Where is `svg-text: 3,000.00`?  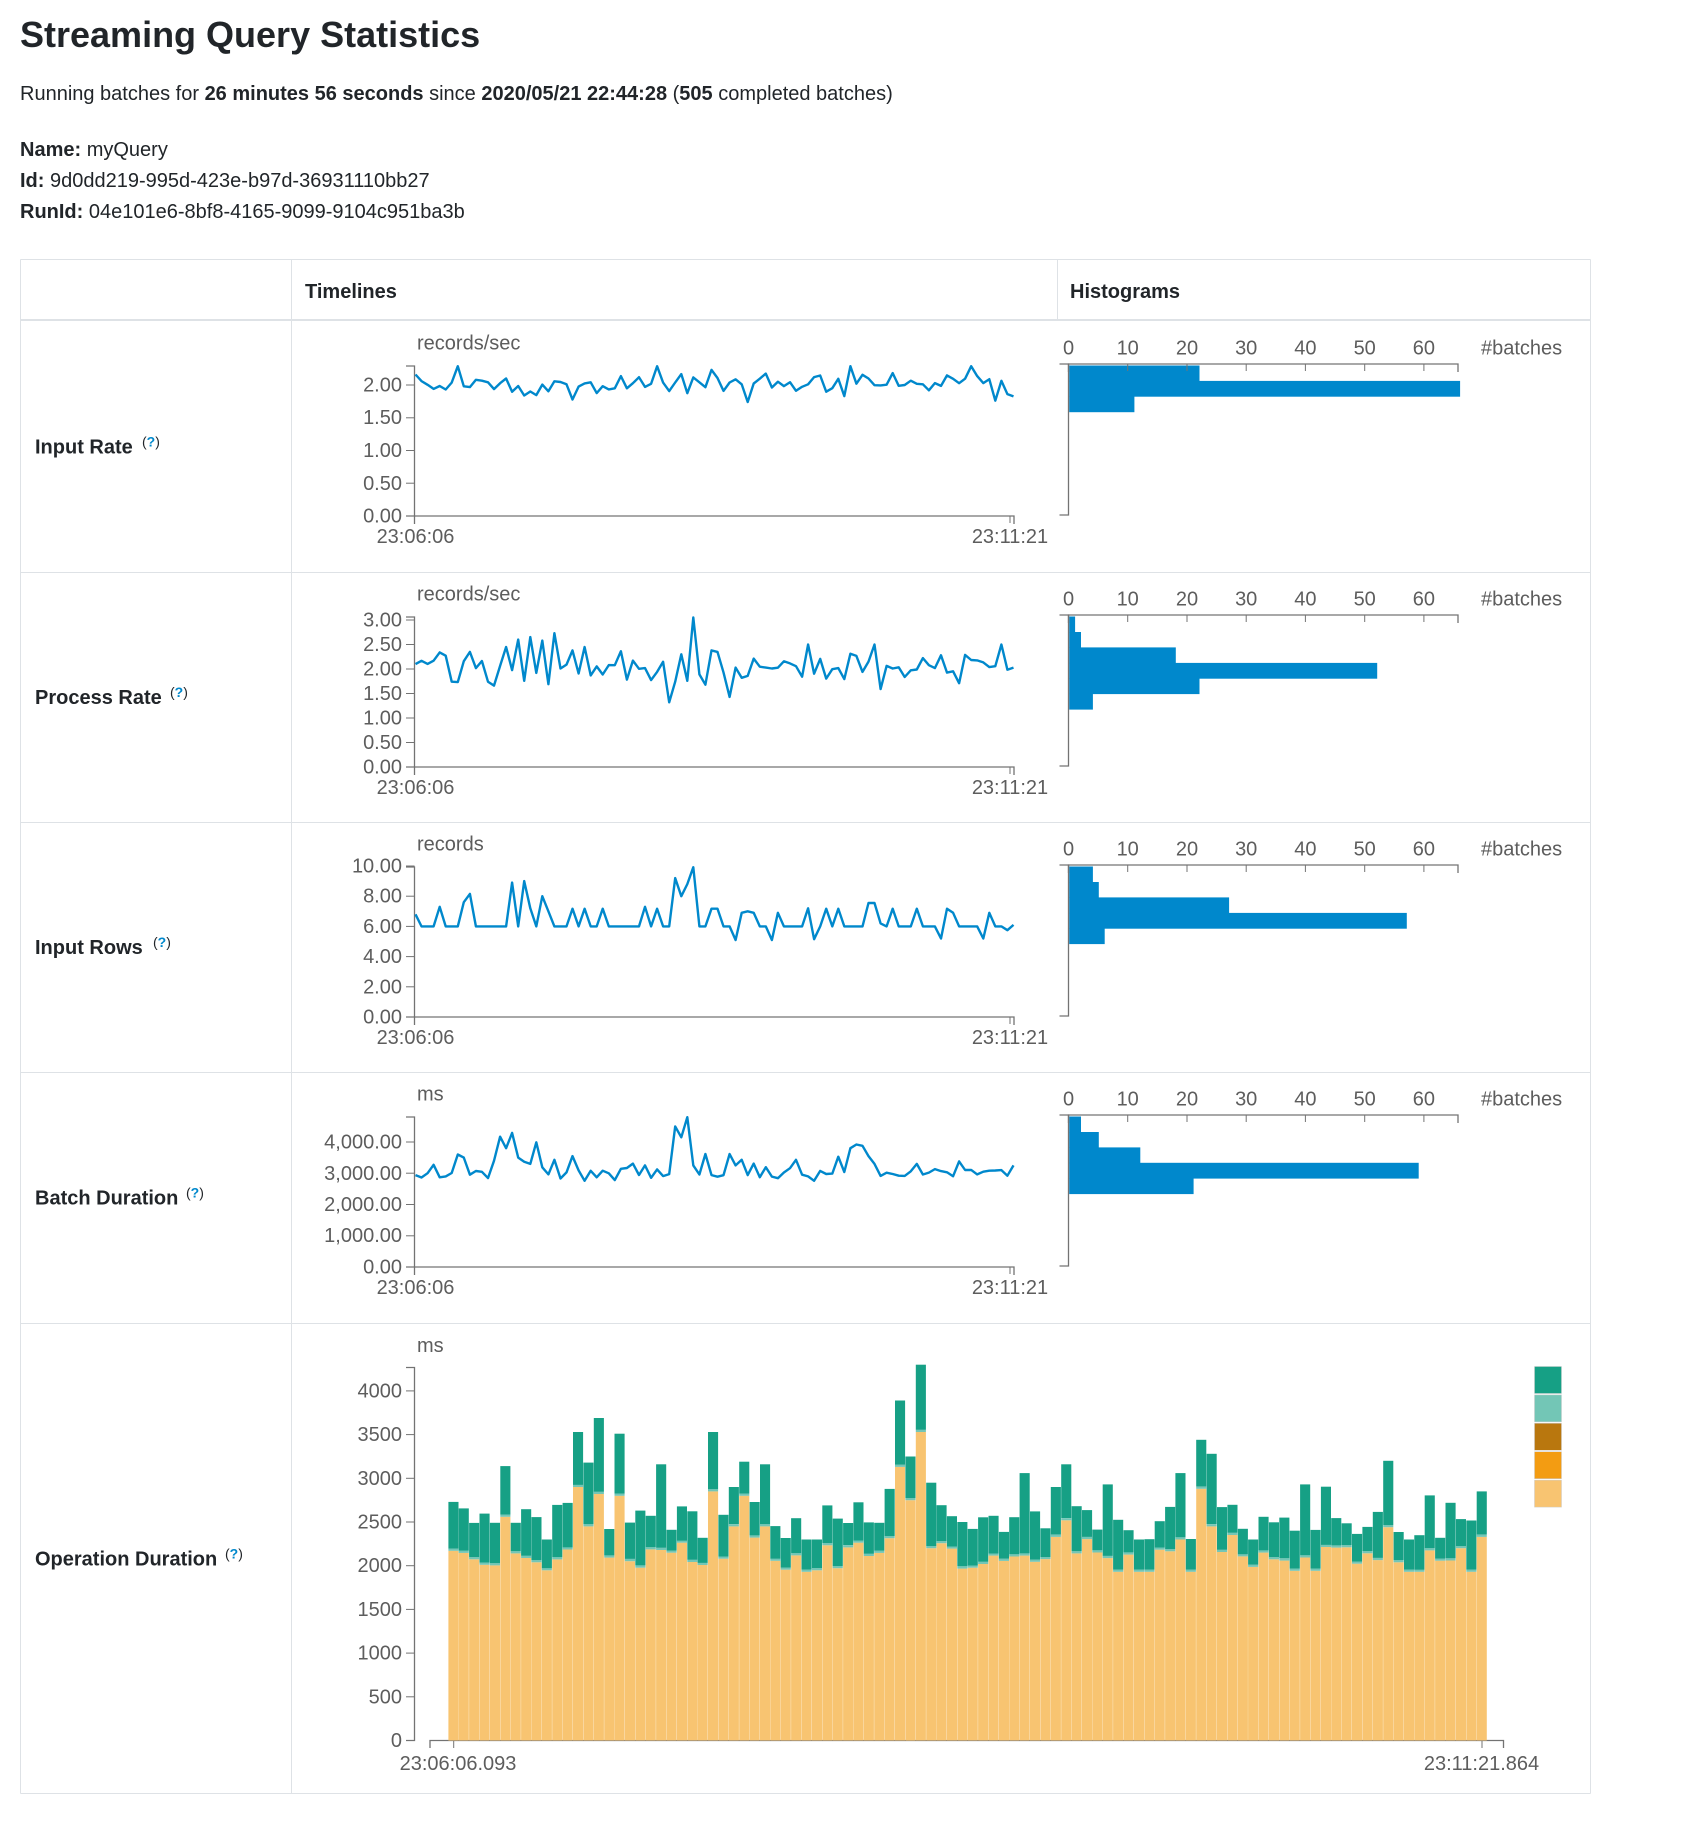
svg-text: 3,000.00 is located at coordinates (363, 1174).